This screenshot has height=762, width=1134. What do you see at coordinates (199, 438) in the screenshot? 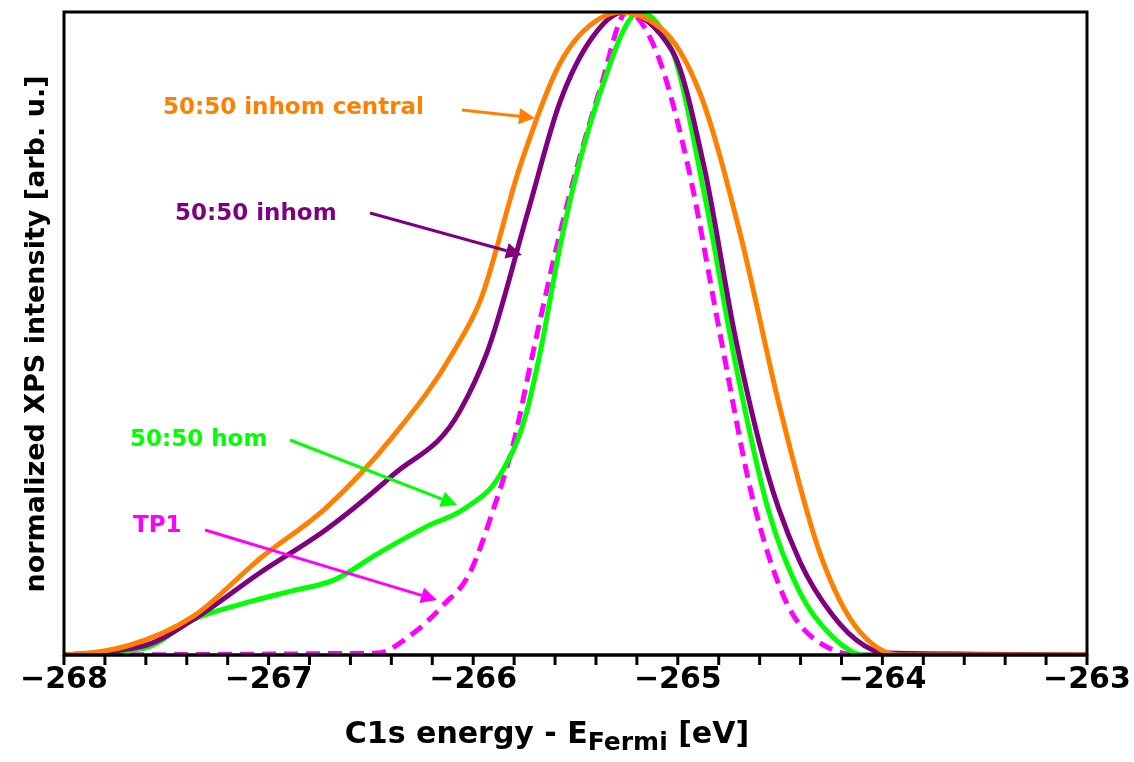
I see `text: 50:50 hom` at bounding box center [199, 438].